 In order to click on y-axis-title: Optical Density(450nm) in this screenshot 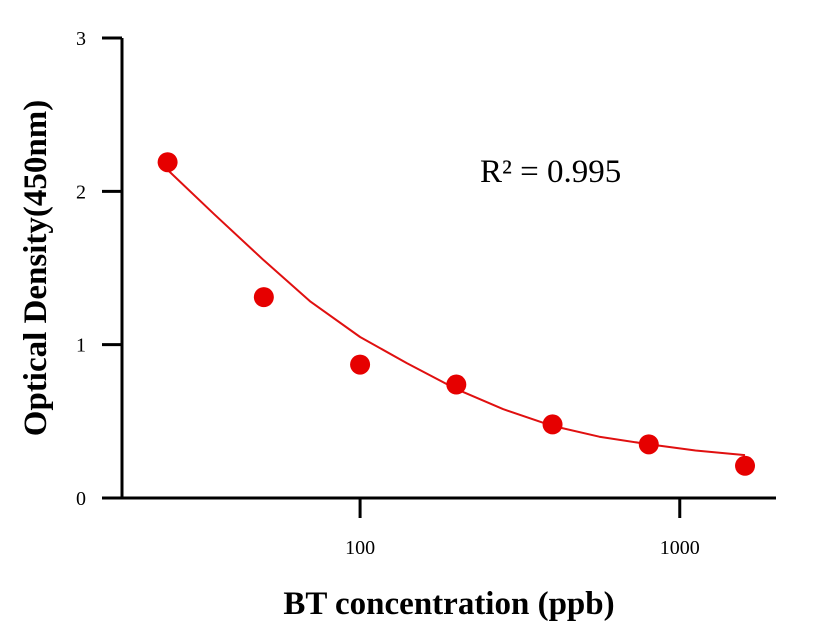, I will do `click(36, 268)`.